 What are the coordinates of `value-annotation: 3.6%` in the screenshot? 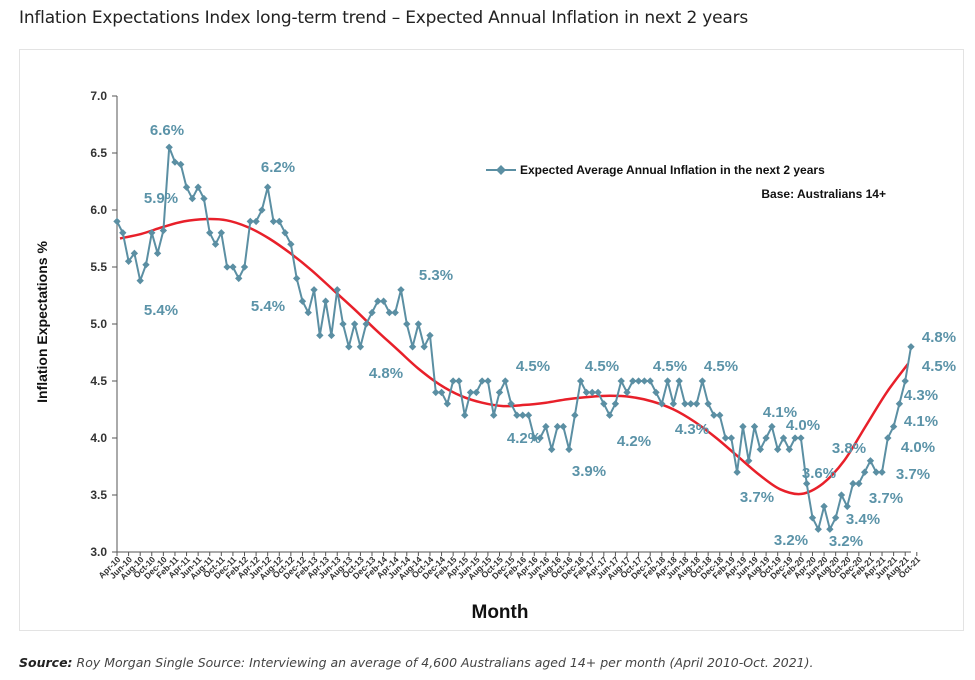 It's located at (819, 473).